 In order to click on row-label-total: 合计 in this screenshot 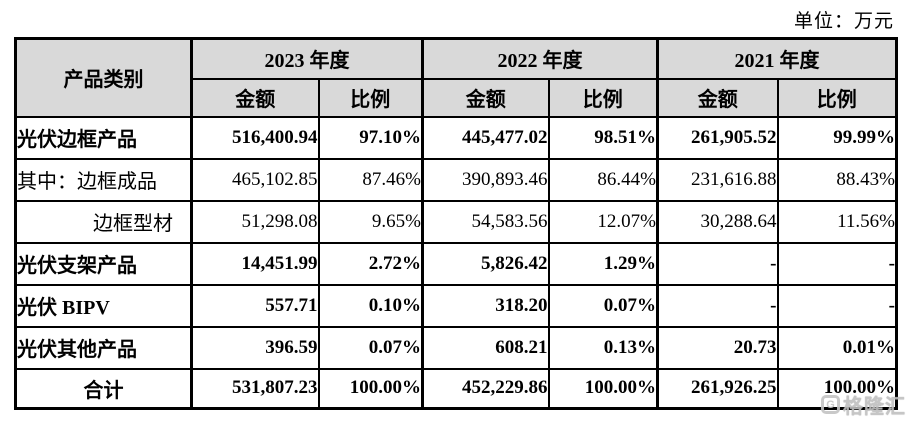, I will do `click(103, 388)`.